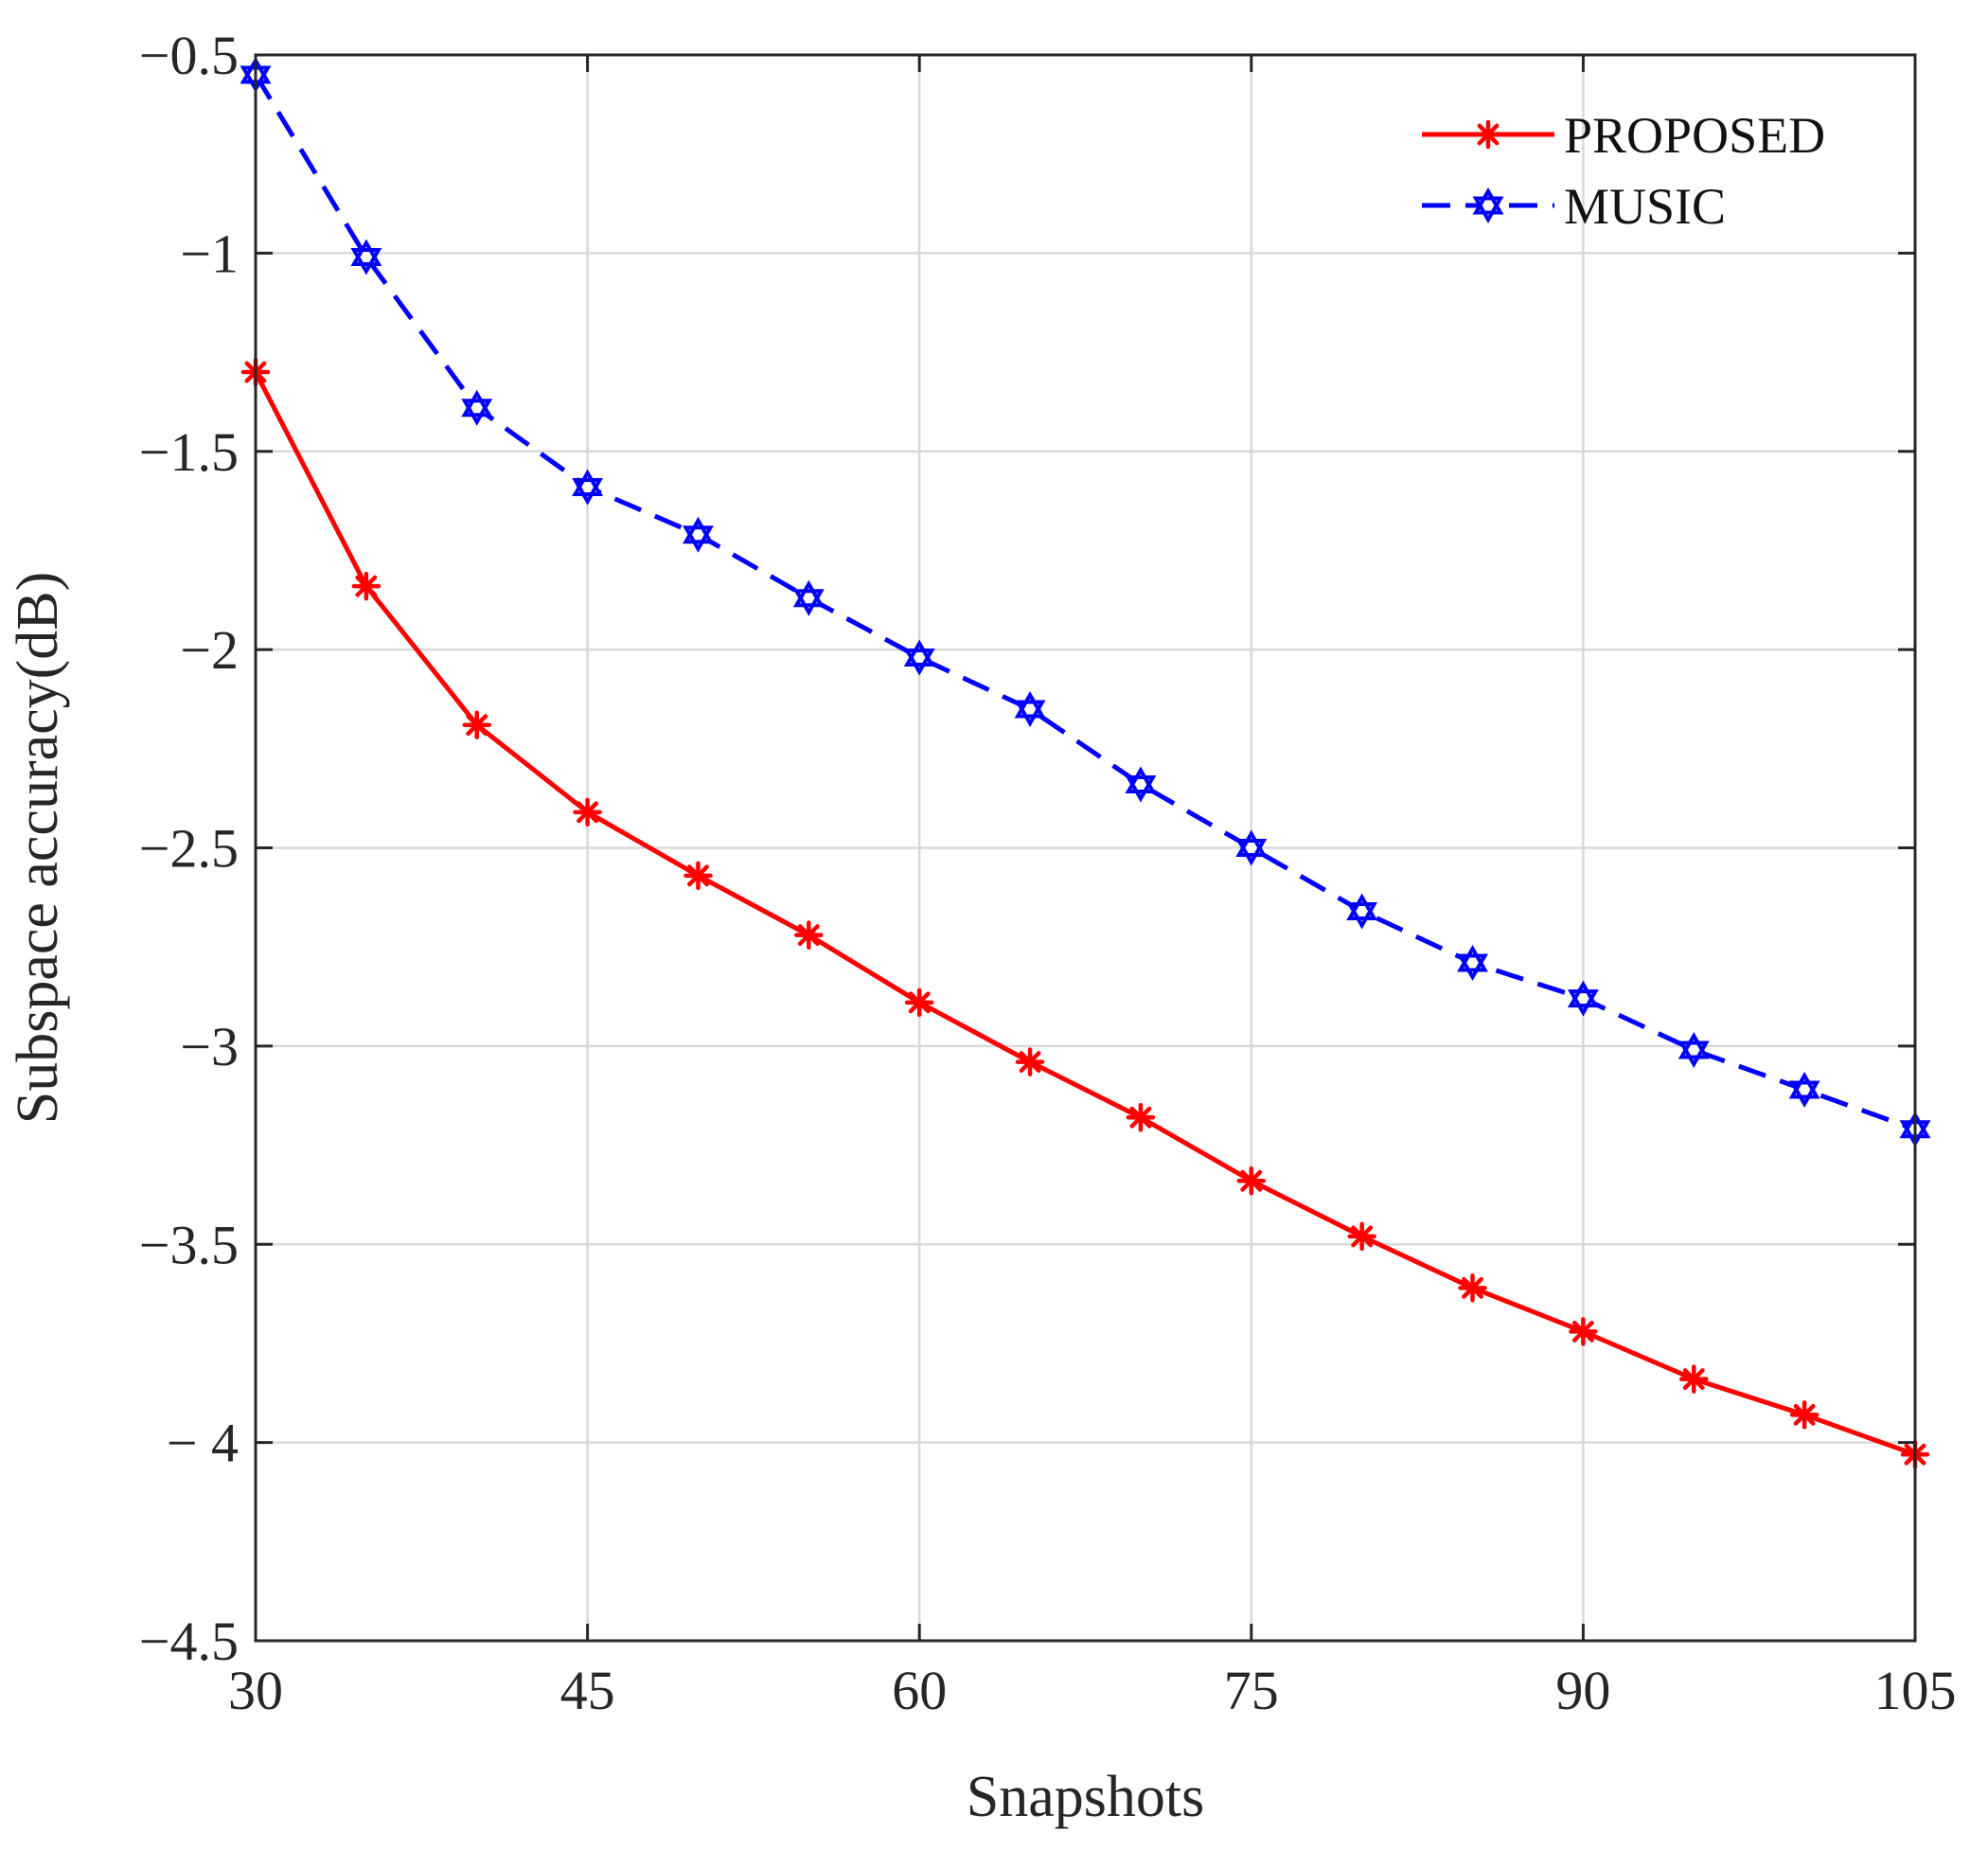 This screenshot has height=1850, width=1988. Describe the element at coordinates (587, 1691) in the screenshot. I see `x-tick-label: 45` at that location.